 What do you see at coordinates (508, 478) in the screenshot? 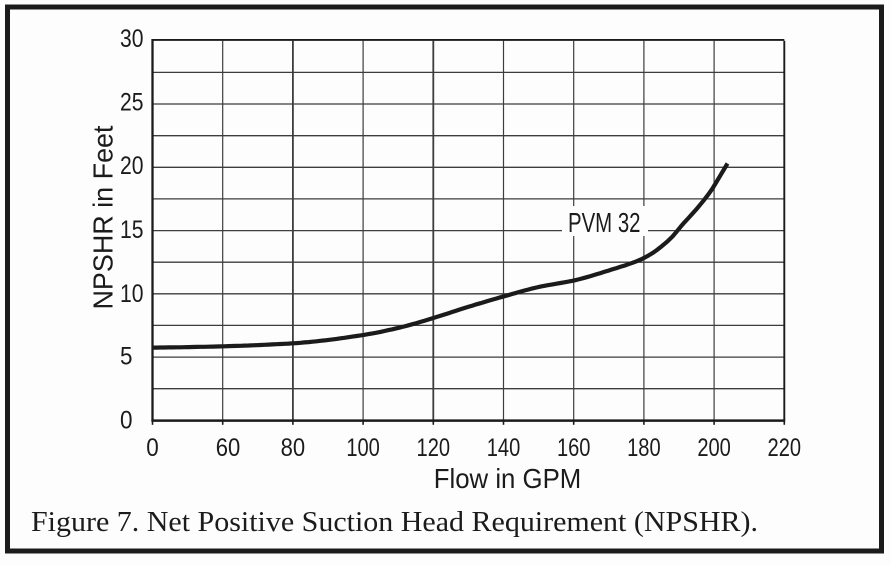
I see `svg-text: Flow in GPM` at bounding box center [508, 478].